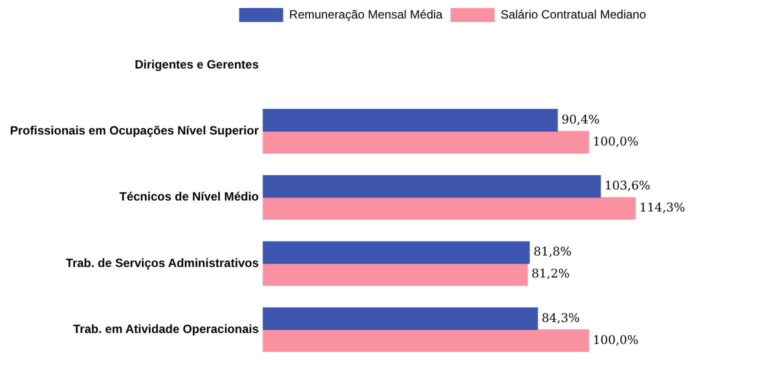 Image resolution: width=758 pixels, height=374 pixels. What do you see at coordinates (189, 197) in the screenshot?
I see `y-tick-label: Técnicos de Nível Médio` at bounding box center [189, 197].